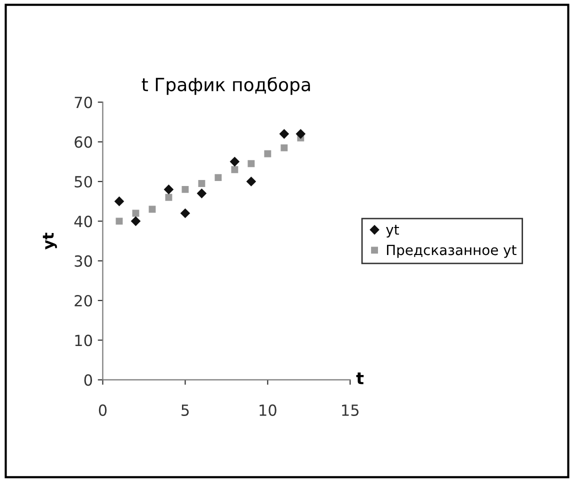  I want to click on y-tick-label: 70, so click(83, 102).